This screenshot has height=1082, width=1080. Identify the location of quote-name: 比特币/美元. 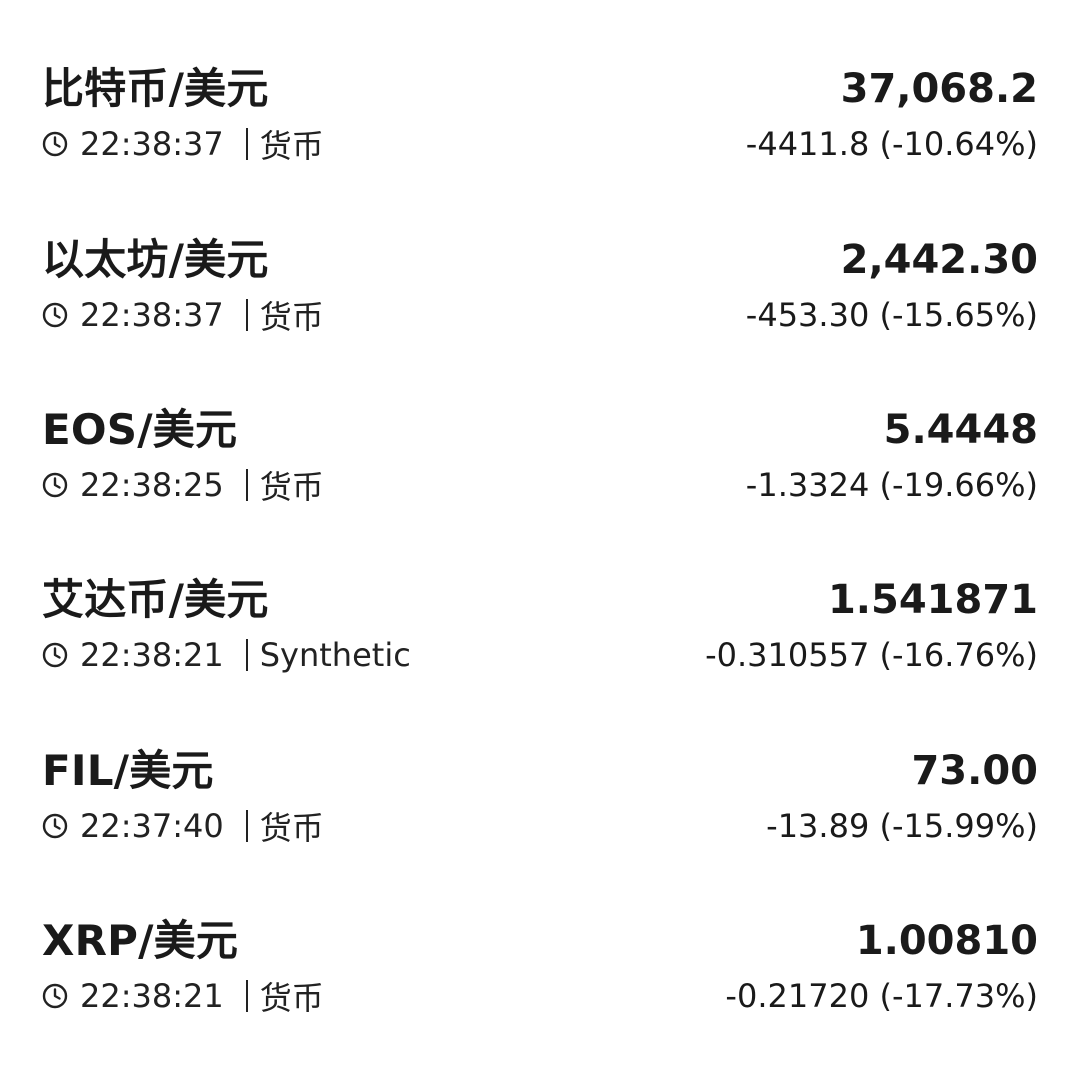
(155, 88).